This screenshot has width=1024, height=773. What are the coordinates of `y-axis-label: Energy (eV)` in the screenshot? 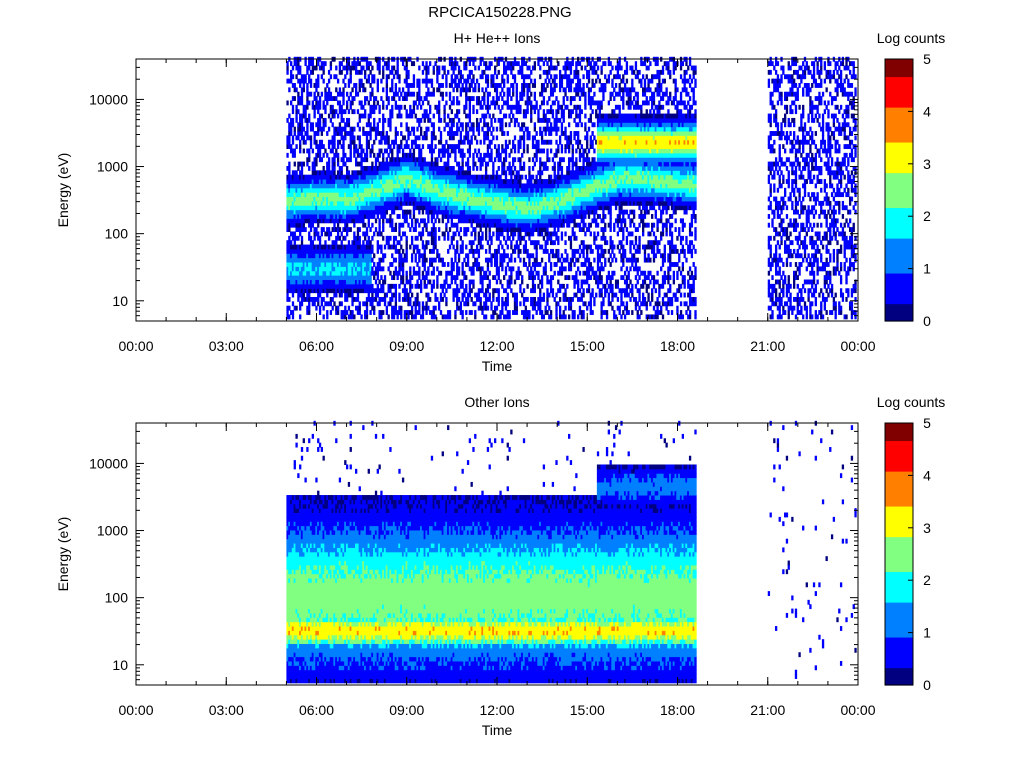 It's located at (63, 190).